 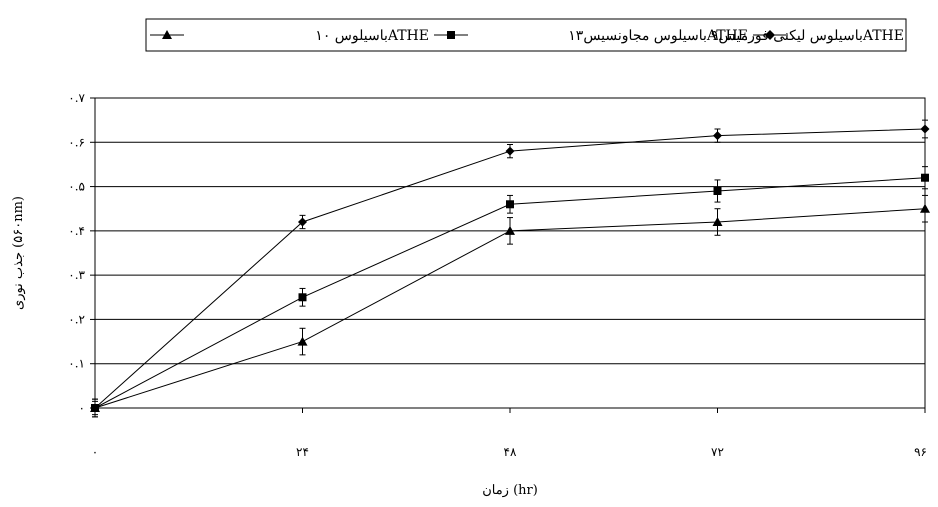 I want to click on x-axis-title: زمان (hr), so click(x=510, y=490).